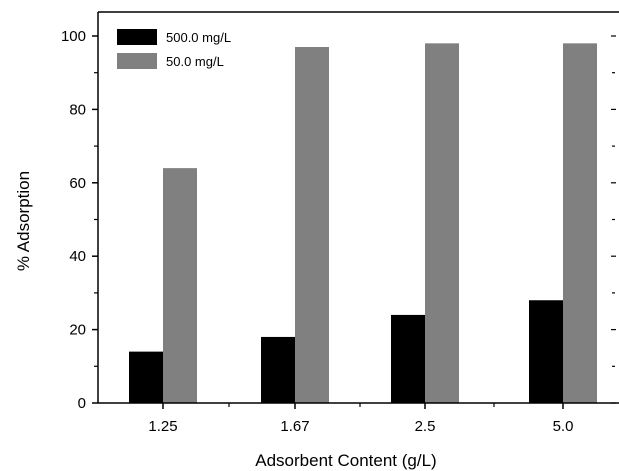 This screenshot has width=619, height=471. What do you see at coordinates (425, 426) in the screenshot?
I see `x-tick-label: 2.5` at bounding box center [425, 426].